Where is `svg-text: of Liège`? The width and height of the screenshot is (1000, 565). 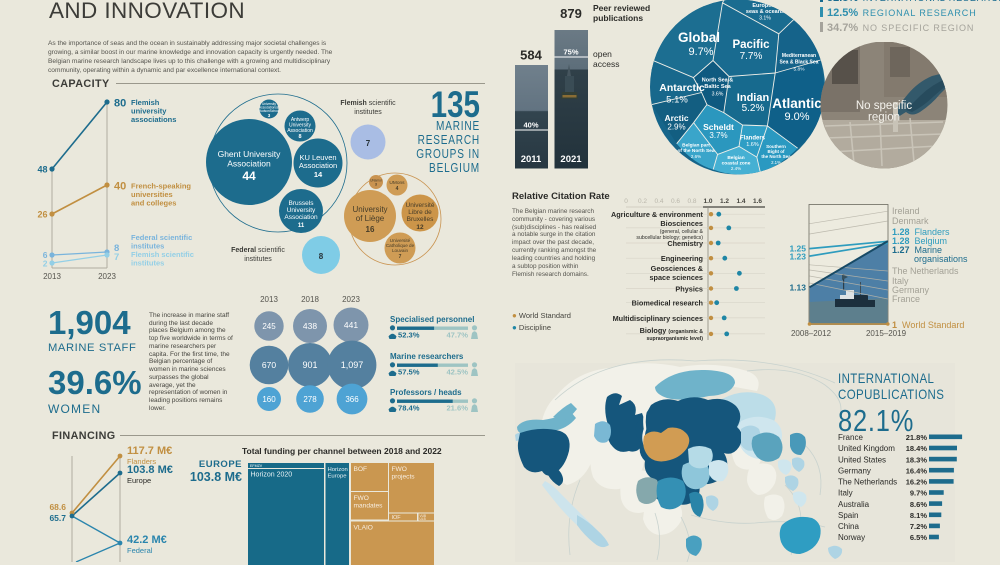
svg-text: of Liège is located at coordinates (370, 218).